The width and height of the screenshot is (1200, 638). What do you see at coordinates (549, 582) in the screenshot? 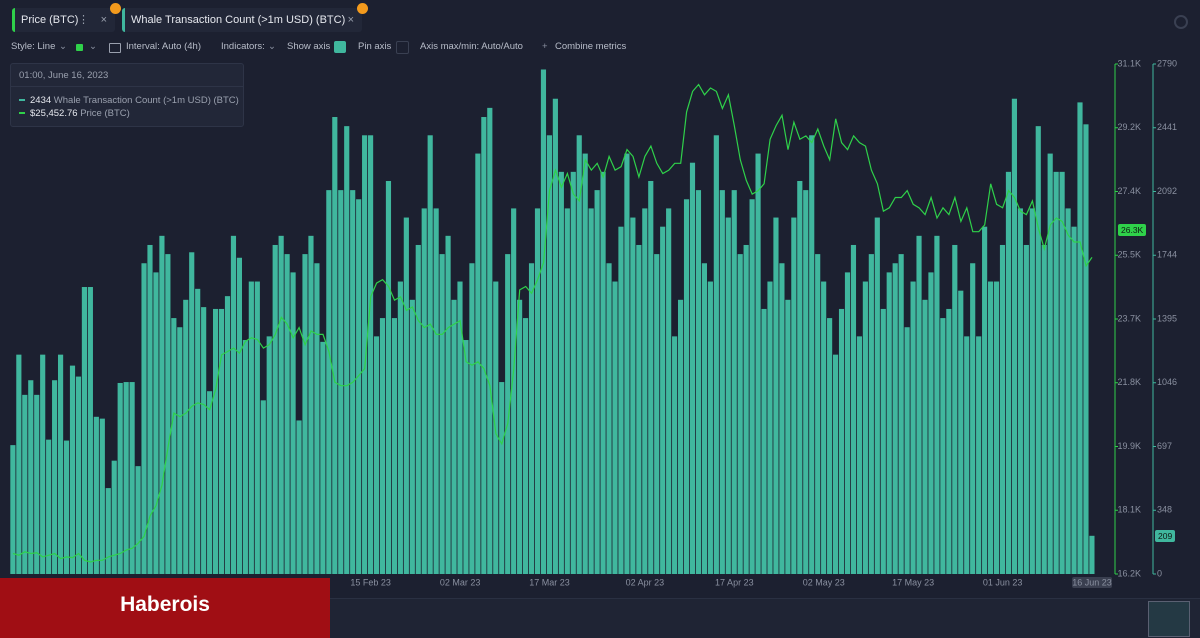
I see `x-tick-label: 17 Mar 23` at bounding box center [549, 582].